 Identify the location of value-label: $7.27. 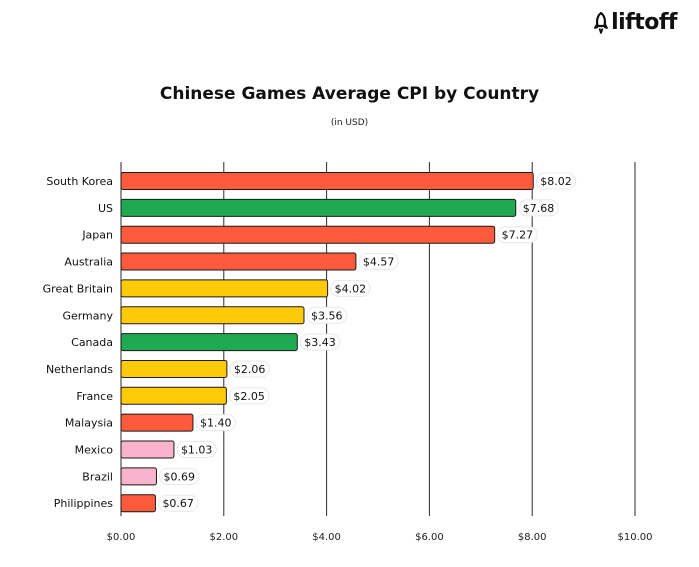
(517, 235).